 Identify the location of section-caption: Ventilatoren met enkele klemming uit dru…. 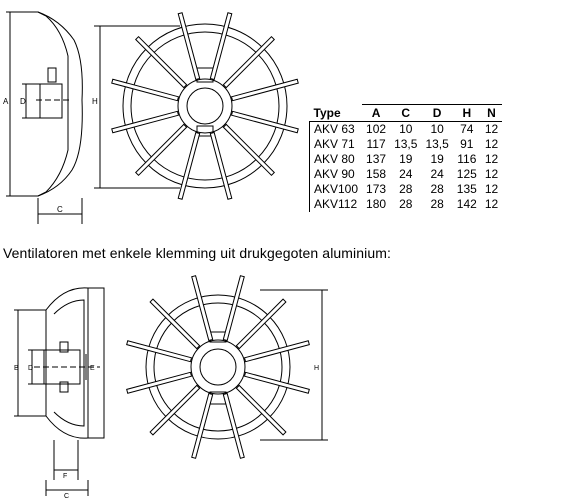
(197, 253).